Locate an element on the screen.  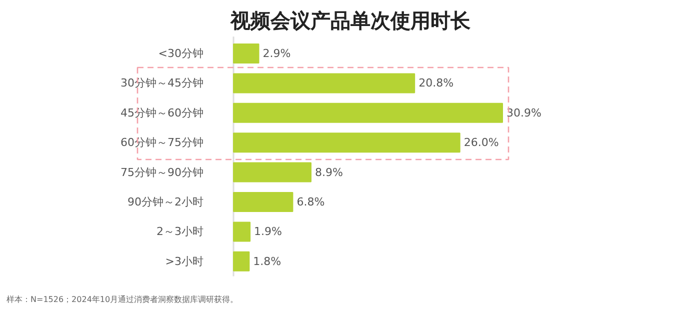
data-label: 20.8% is located at coordinates (436, 83).